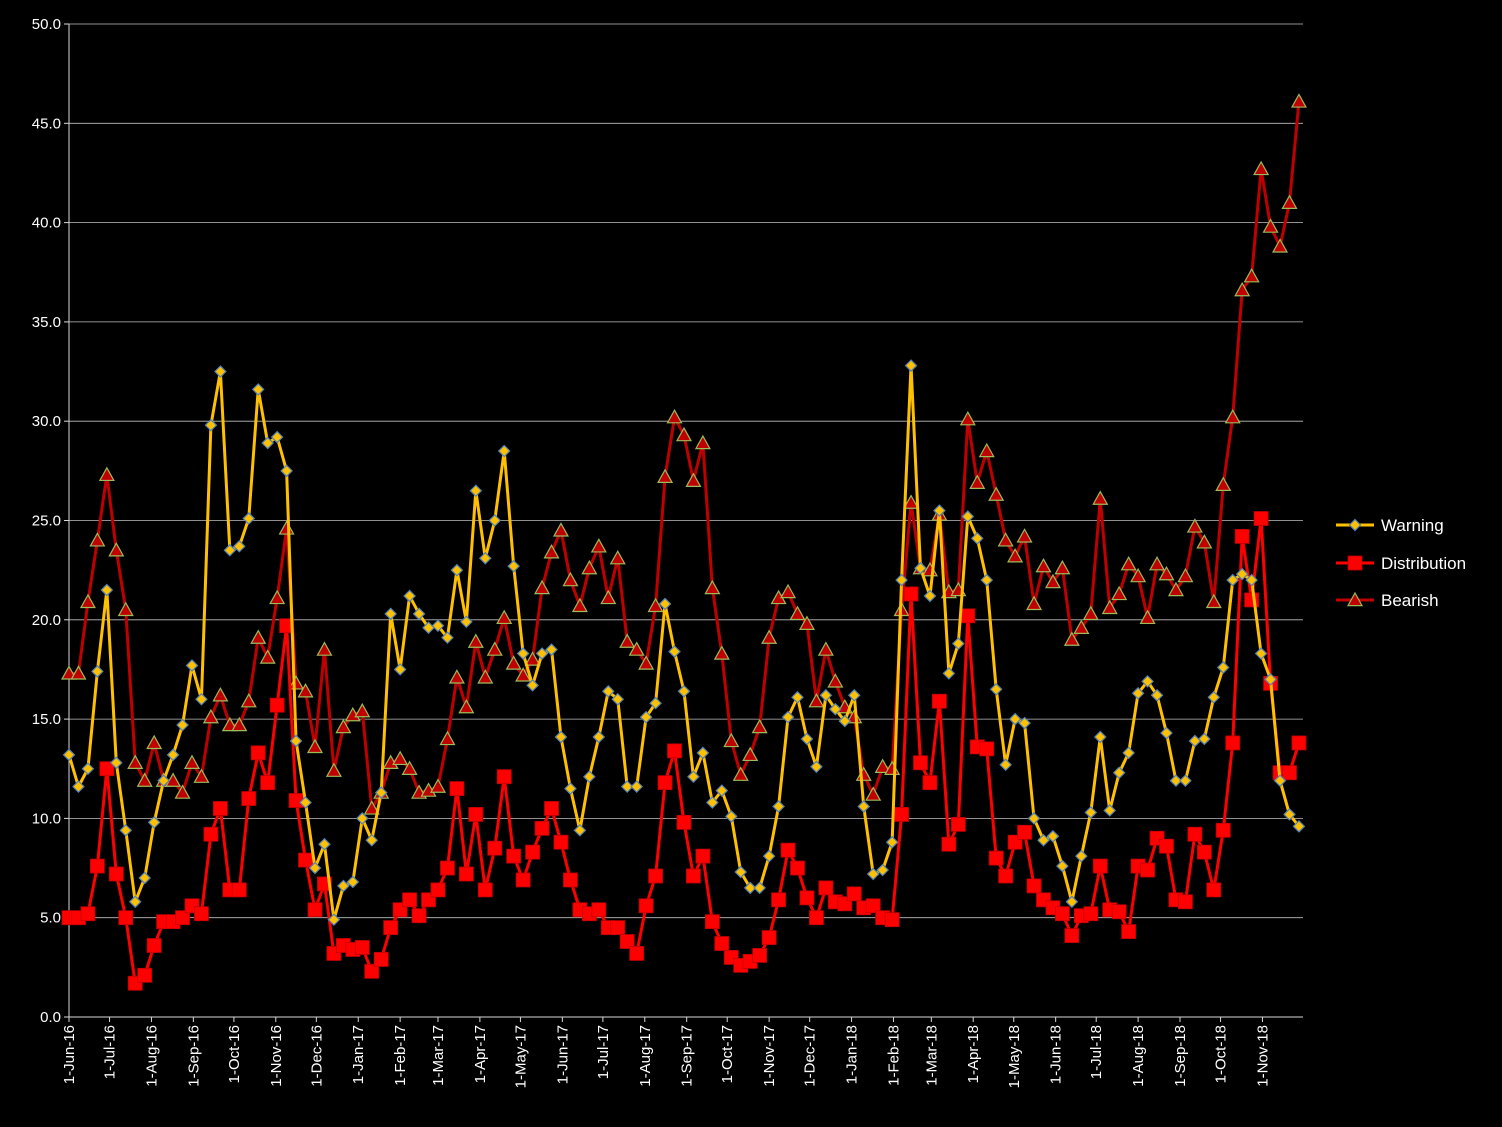 This screenshot has height=1127, width=1502. What do you see at coordinates (687, 1056) in the screenshot?
I see `x-tick-label: 1-Sep-17` at bounding box center [687, 1056].